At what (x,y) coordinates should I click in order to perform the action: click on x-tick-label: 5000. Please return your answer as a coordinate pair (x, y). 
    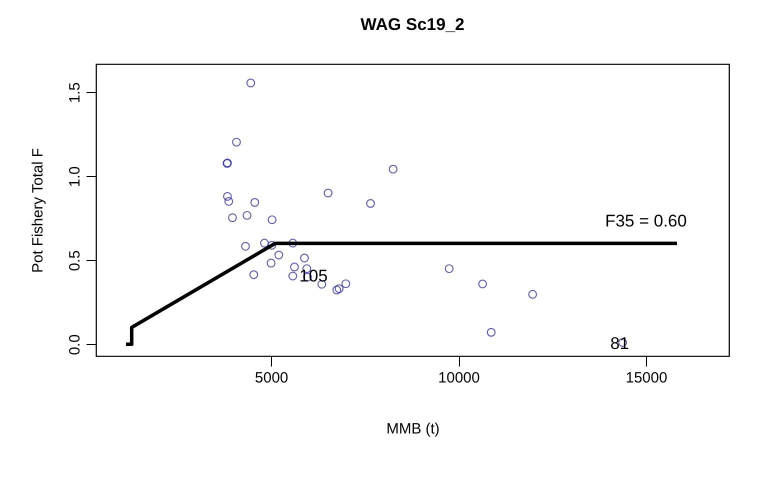
    Looking at the image, I should click on (271, 378).